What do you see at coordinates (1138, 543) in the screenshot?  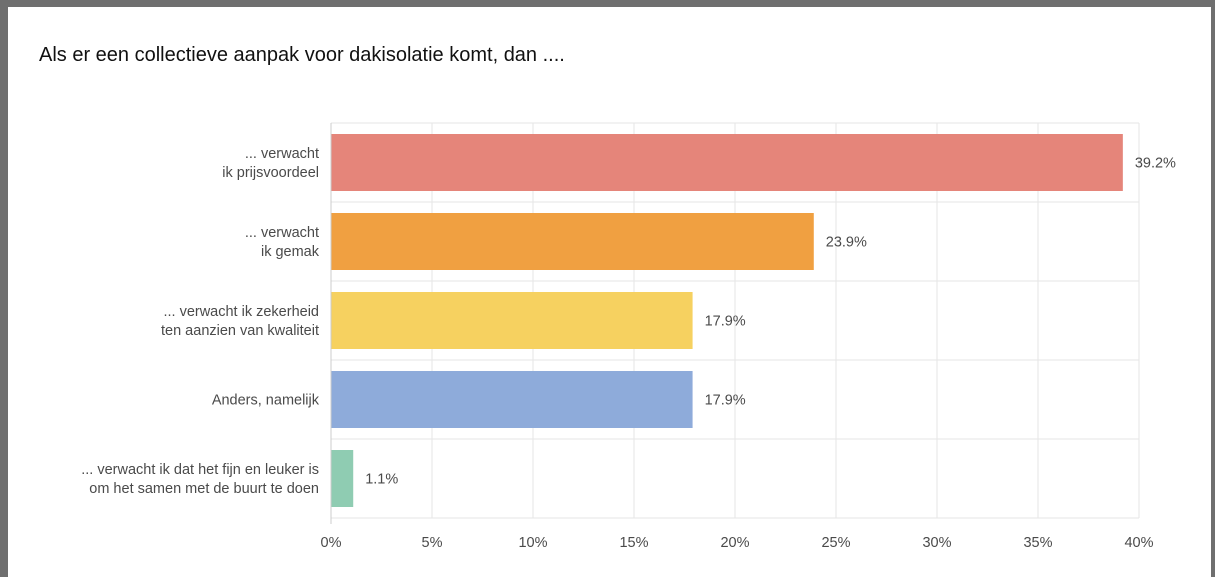 I see `x-tick-label: 40%` at bounding box center [1138, 543].